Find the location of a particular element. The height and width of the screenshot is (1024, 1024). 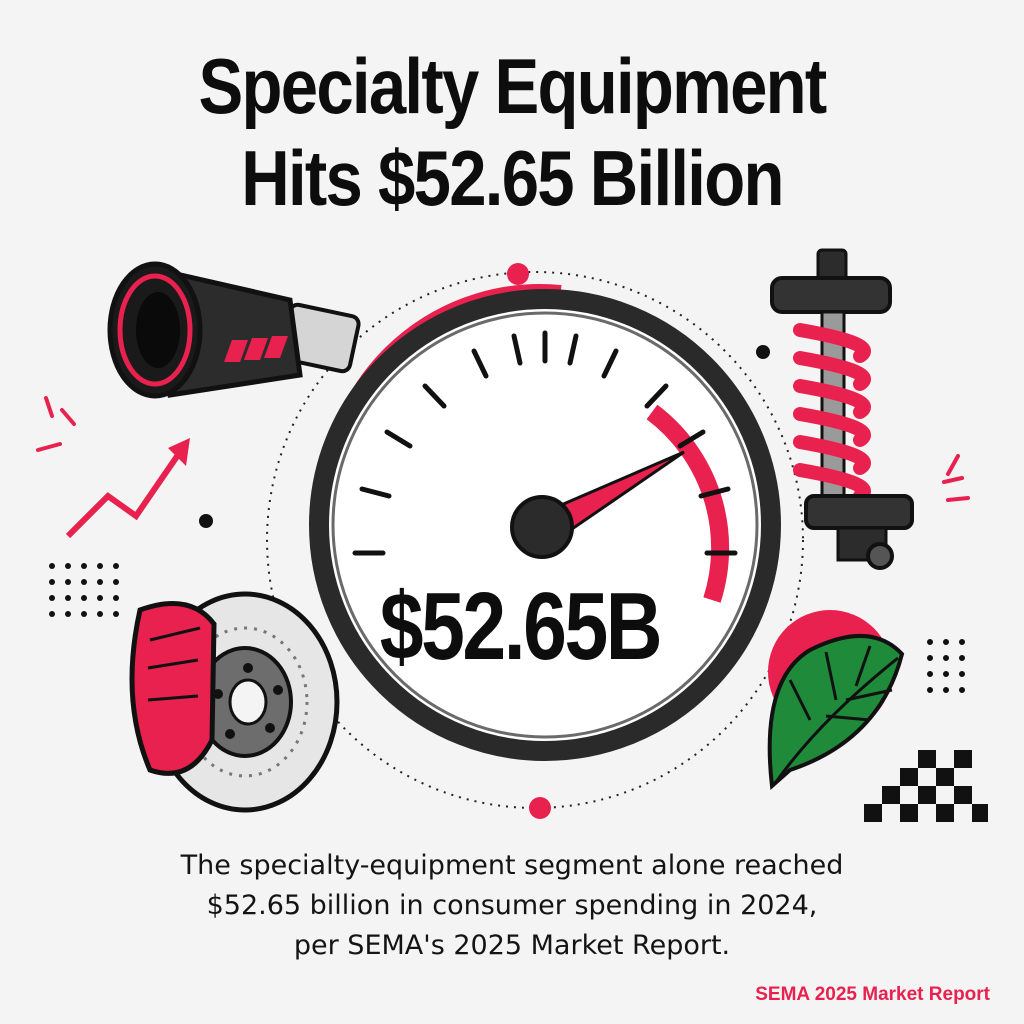

source-credit: SEMA 2025 Market Report is located at coordinates (872, 994).